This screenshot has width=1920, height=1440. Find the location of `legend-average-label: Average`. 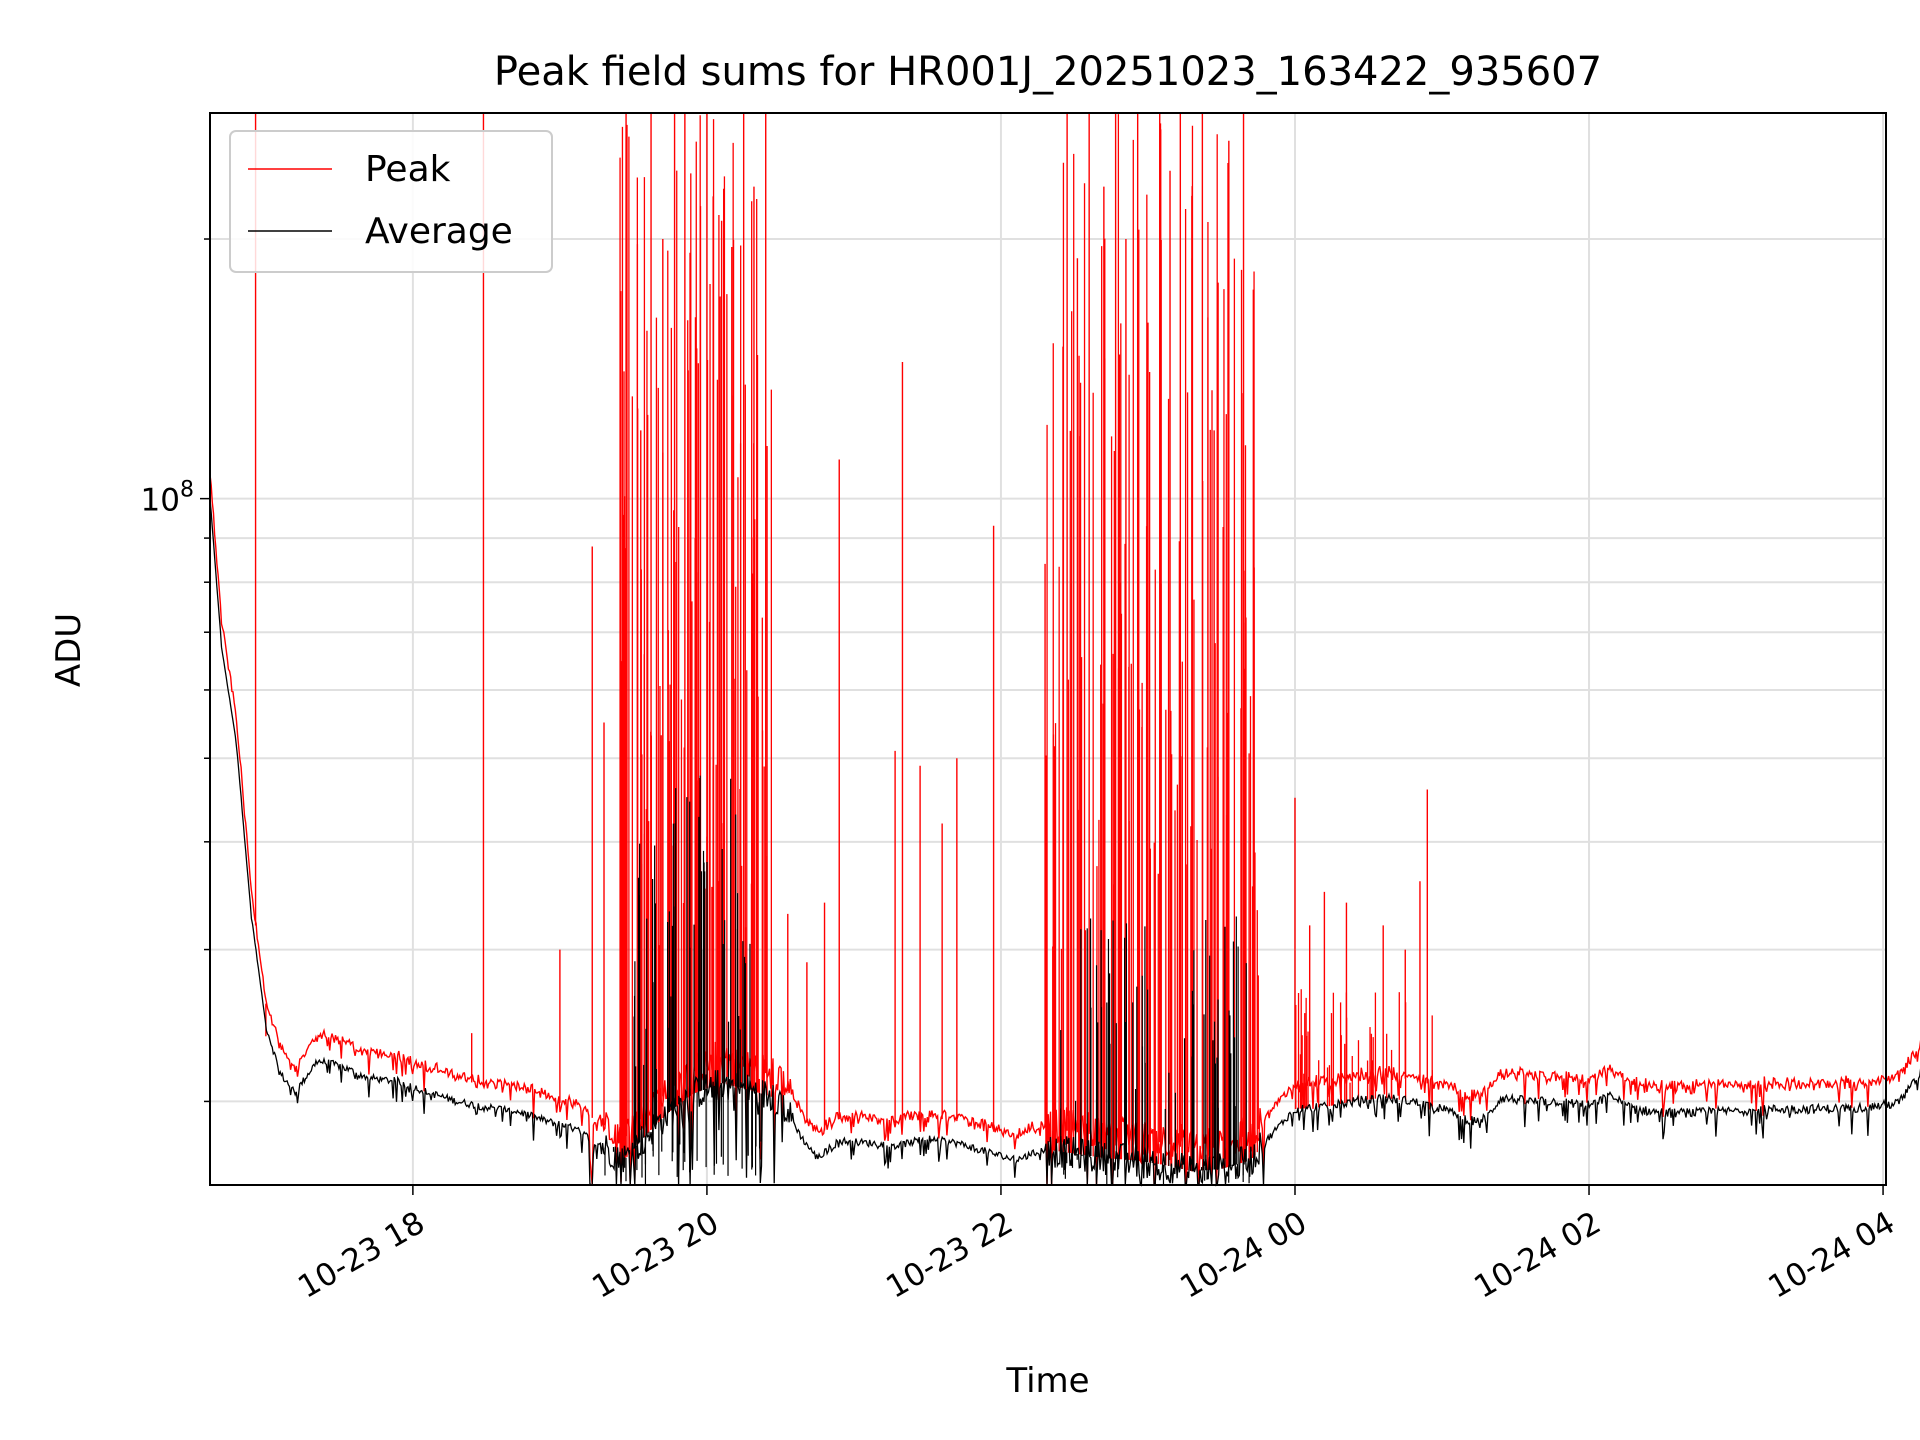

legend-average-label: Average is located at coordinates (439, 231).